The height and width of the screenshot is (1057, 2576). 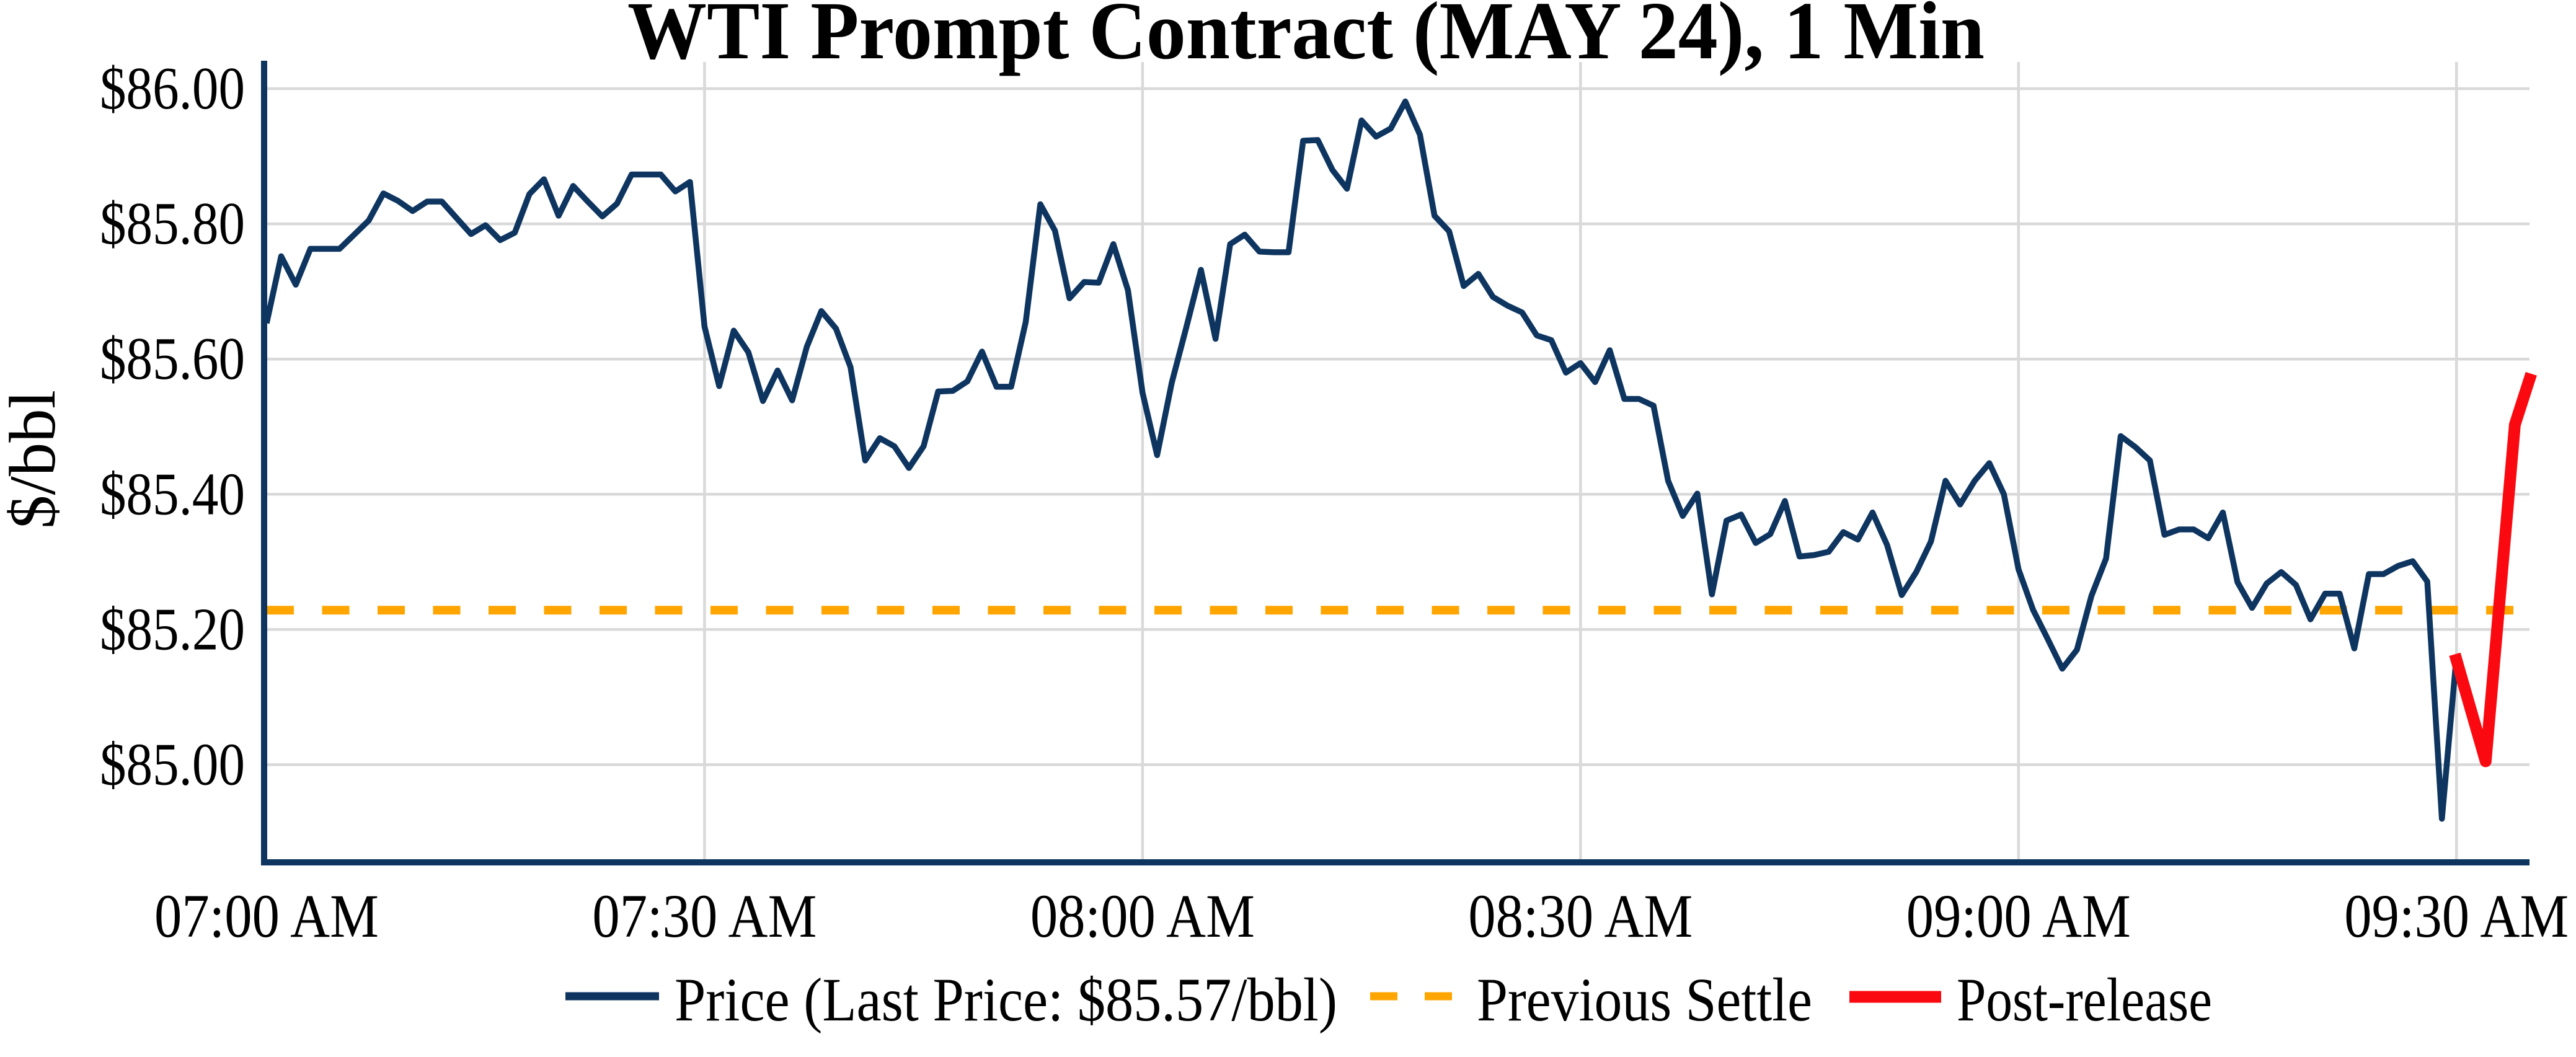 What do you see at coordinates (173, 223) in the screenshot?
I see `svg-text: $85.80` at bounding box center [173, 223].